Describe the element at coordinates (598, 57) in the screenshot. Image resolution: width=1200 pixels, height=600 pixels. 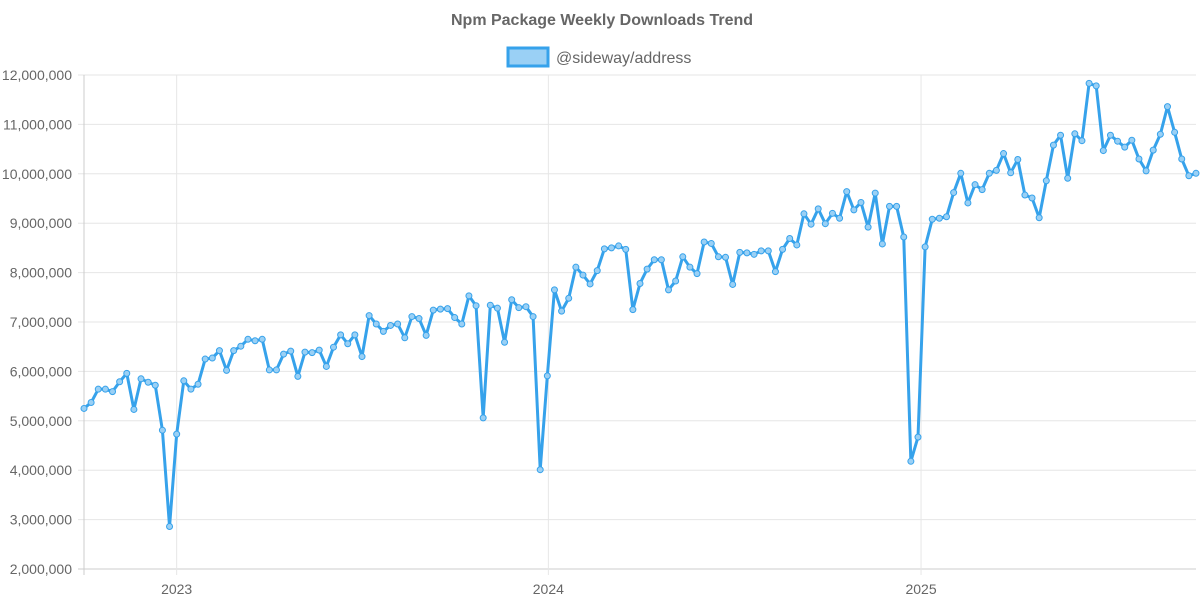
I see `chart-legend: @sideway/address` at that location.